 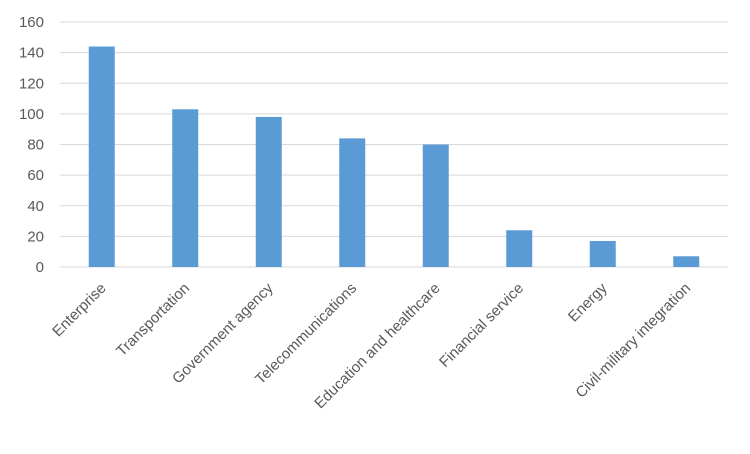 I want to click on y-axis-ticks: 0 20 40 60 80 100 120 140 160, so click(x=31, y=145).